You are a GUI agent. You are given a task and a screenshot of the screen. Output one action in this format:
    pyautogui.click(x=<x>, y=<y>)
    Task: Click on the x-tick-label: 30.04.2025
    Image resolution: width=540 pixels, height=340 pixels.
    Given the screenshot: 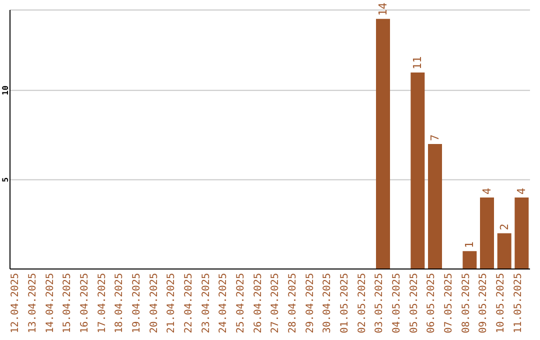 What is the action you would take?
    pyautogui.click(x=328, y=303)
    